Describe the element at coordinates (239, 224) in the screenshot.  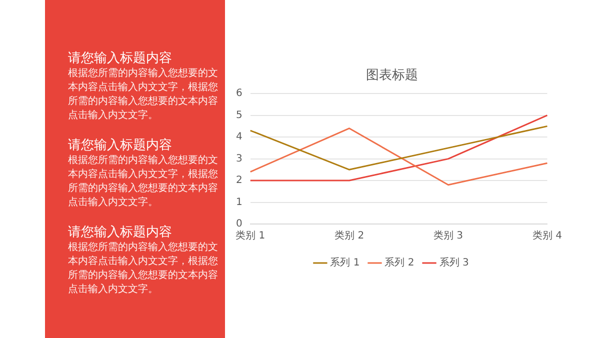
I see `y-tick-label: 0` at that location.